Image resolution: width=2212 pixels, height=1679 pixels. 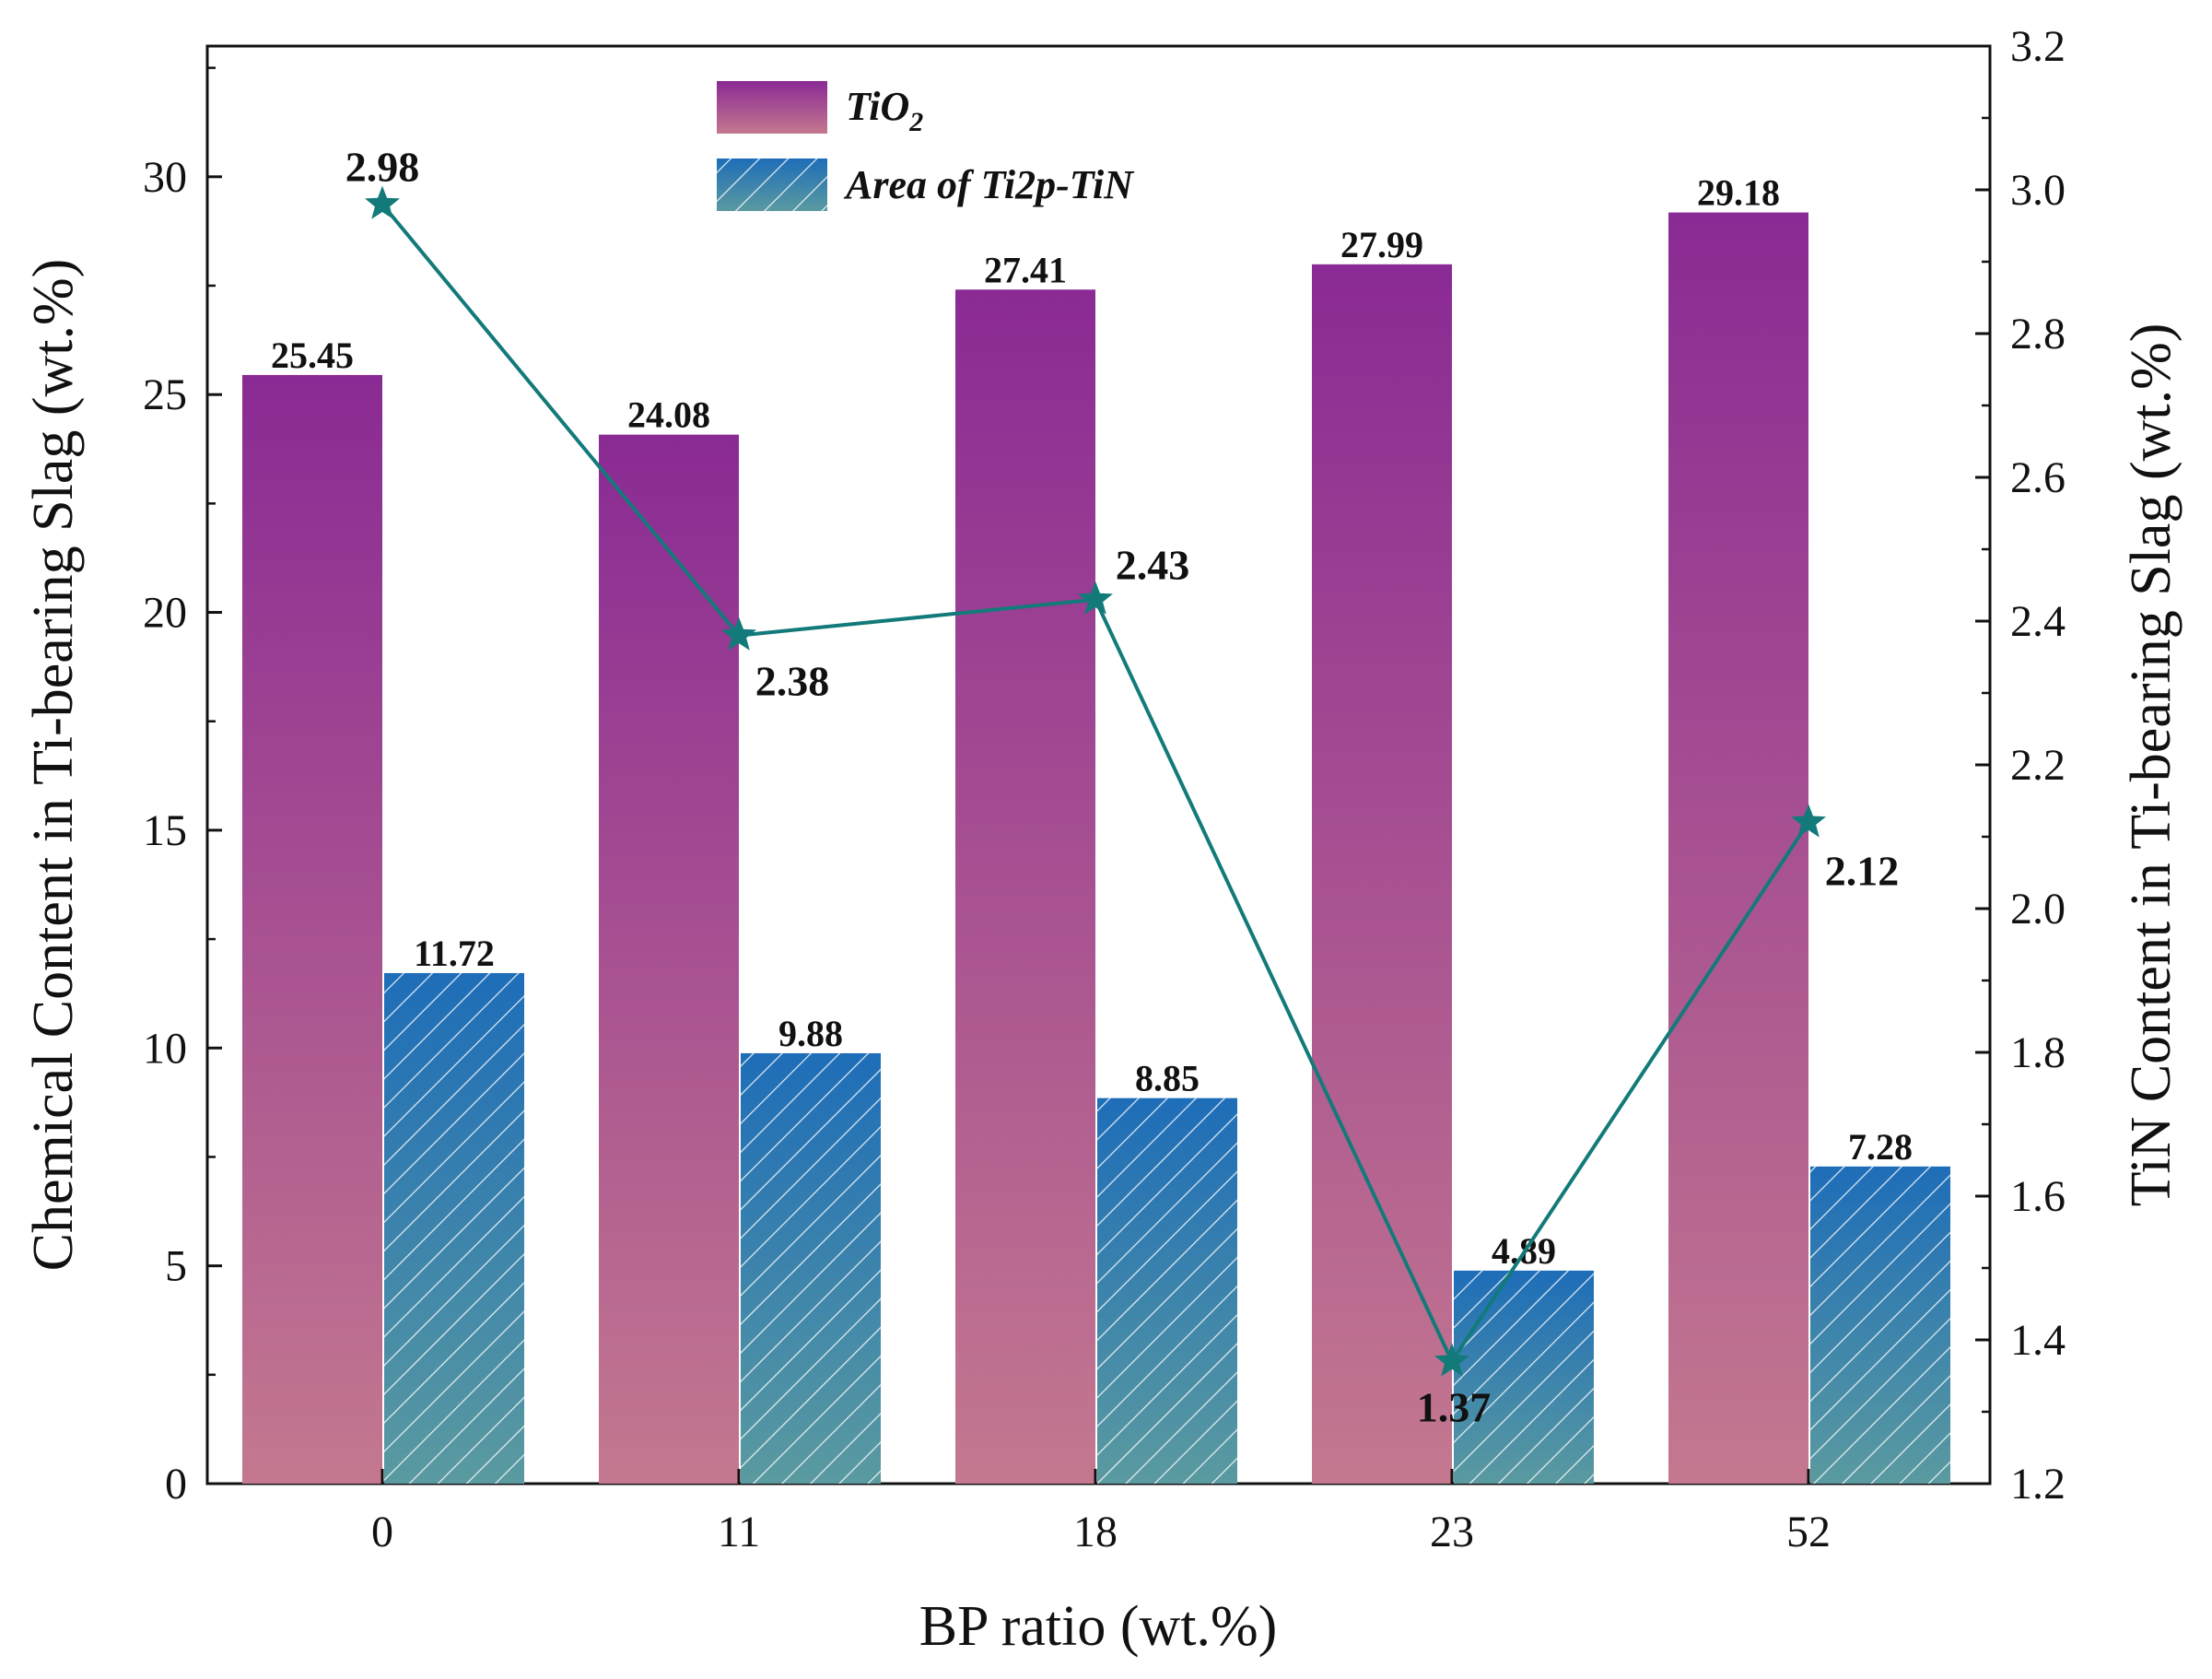 I want to click on y-tick-label-5: 5, so click(x=176, y=1266).